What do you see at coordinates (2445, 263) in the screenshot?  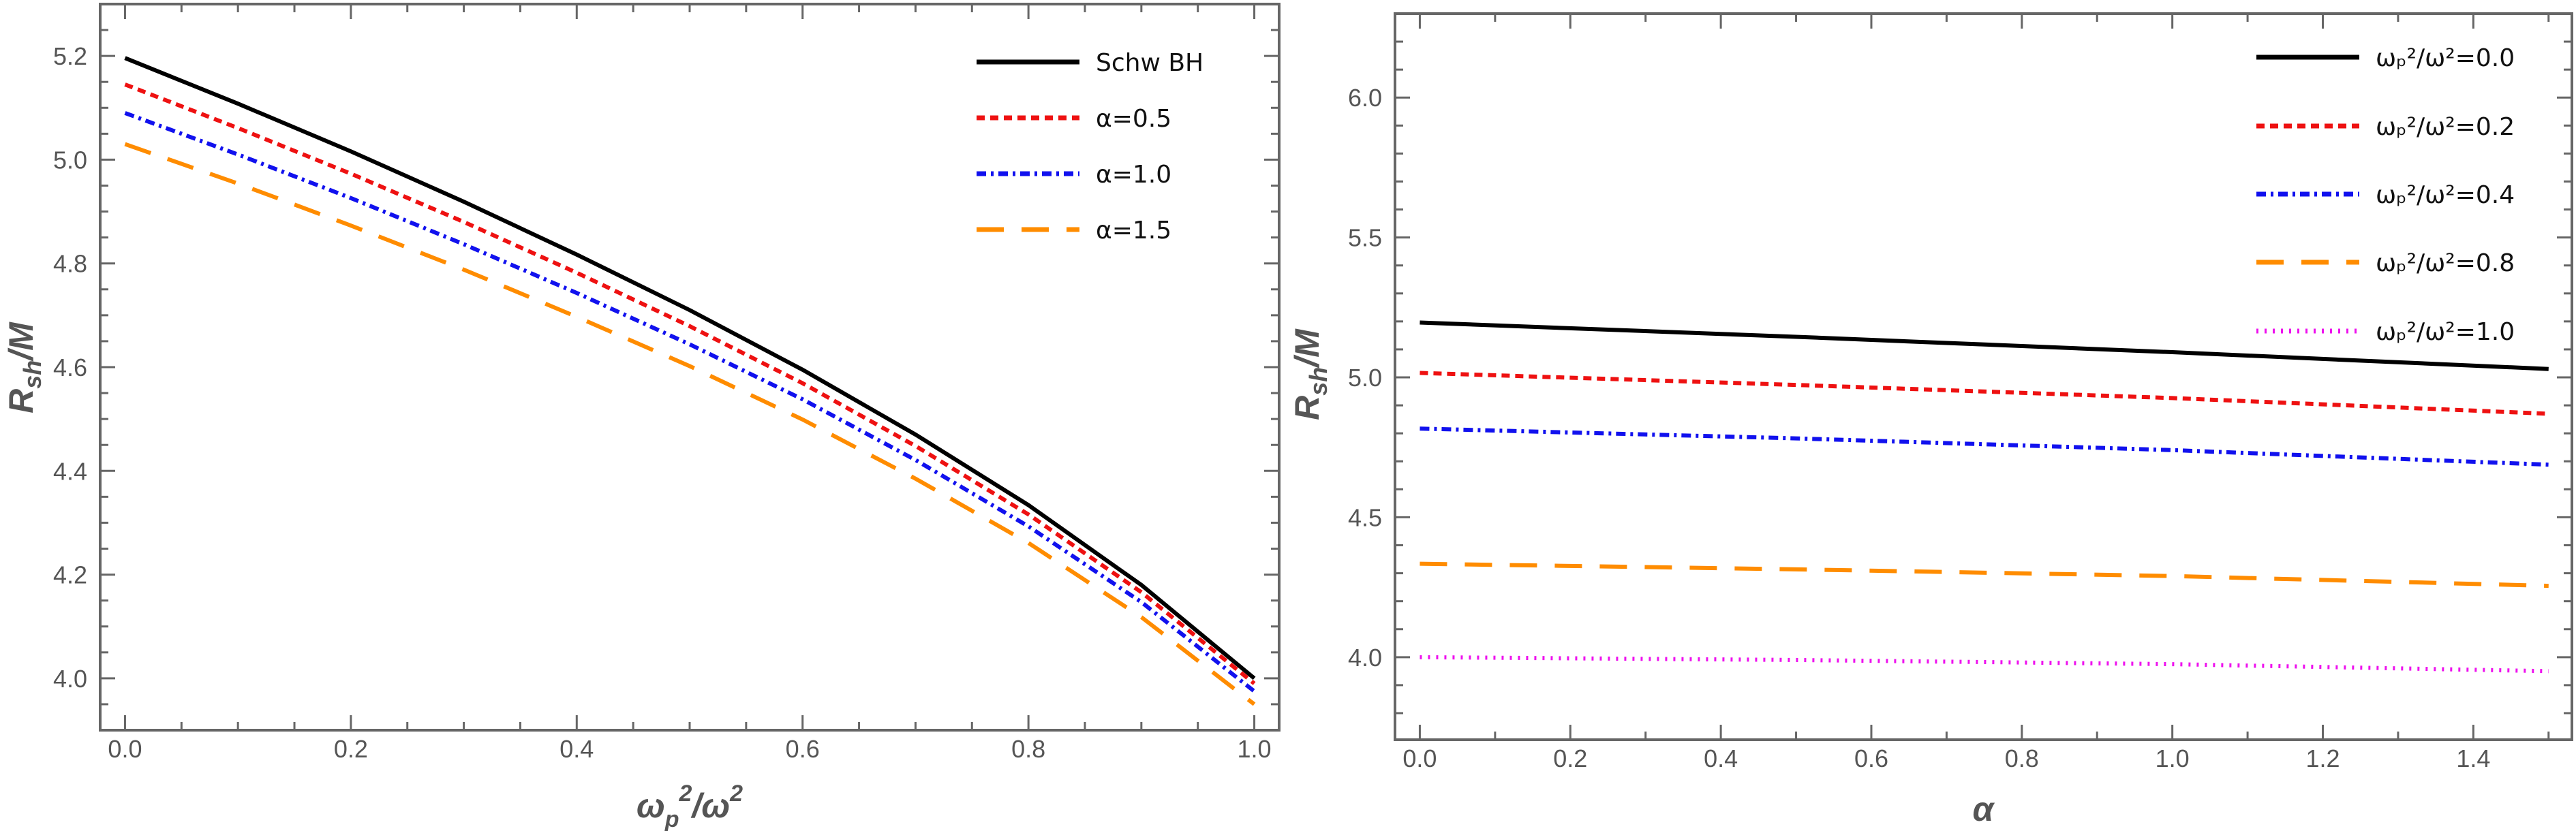 I see `legend-label: ωₚ²/ω²=0.8` at bounding box center [2445, 263].